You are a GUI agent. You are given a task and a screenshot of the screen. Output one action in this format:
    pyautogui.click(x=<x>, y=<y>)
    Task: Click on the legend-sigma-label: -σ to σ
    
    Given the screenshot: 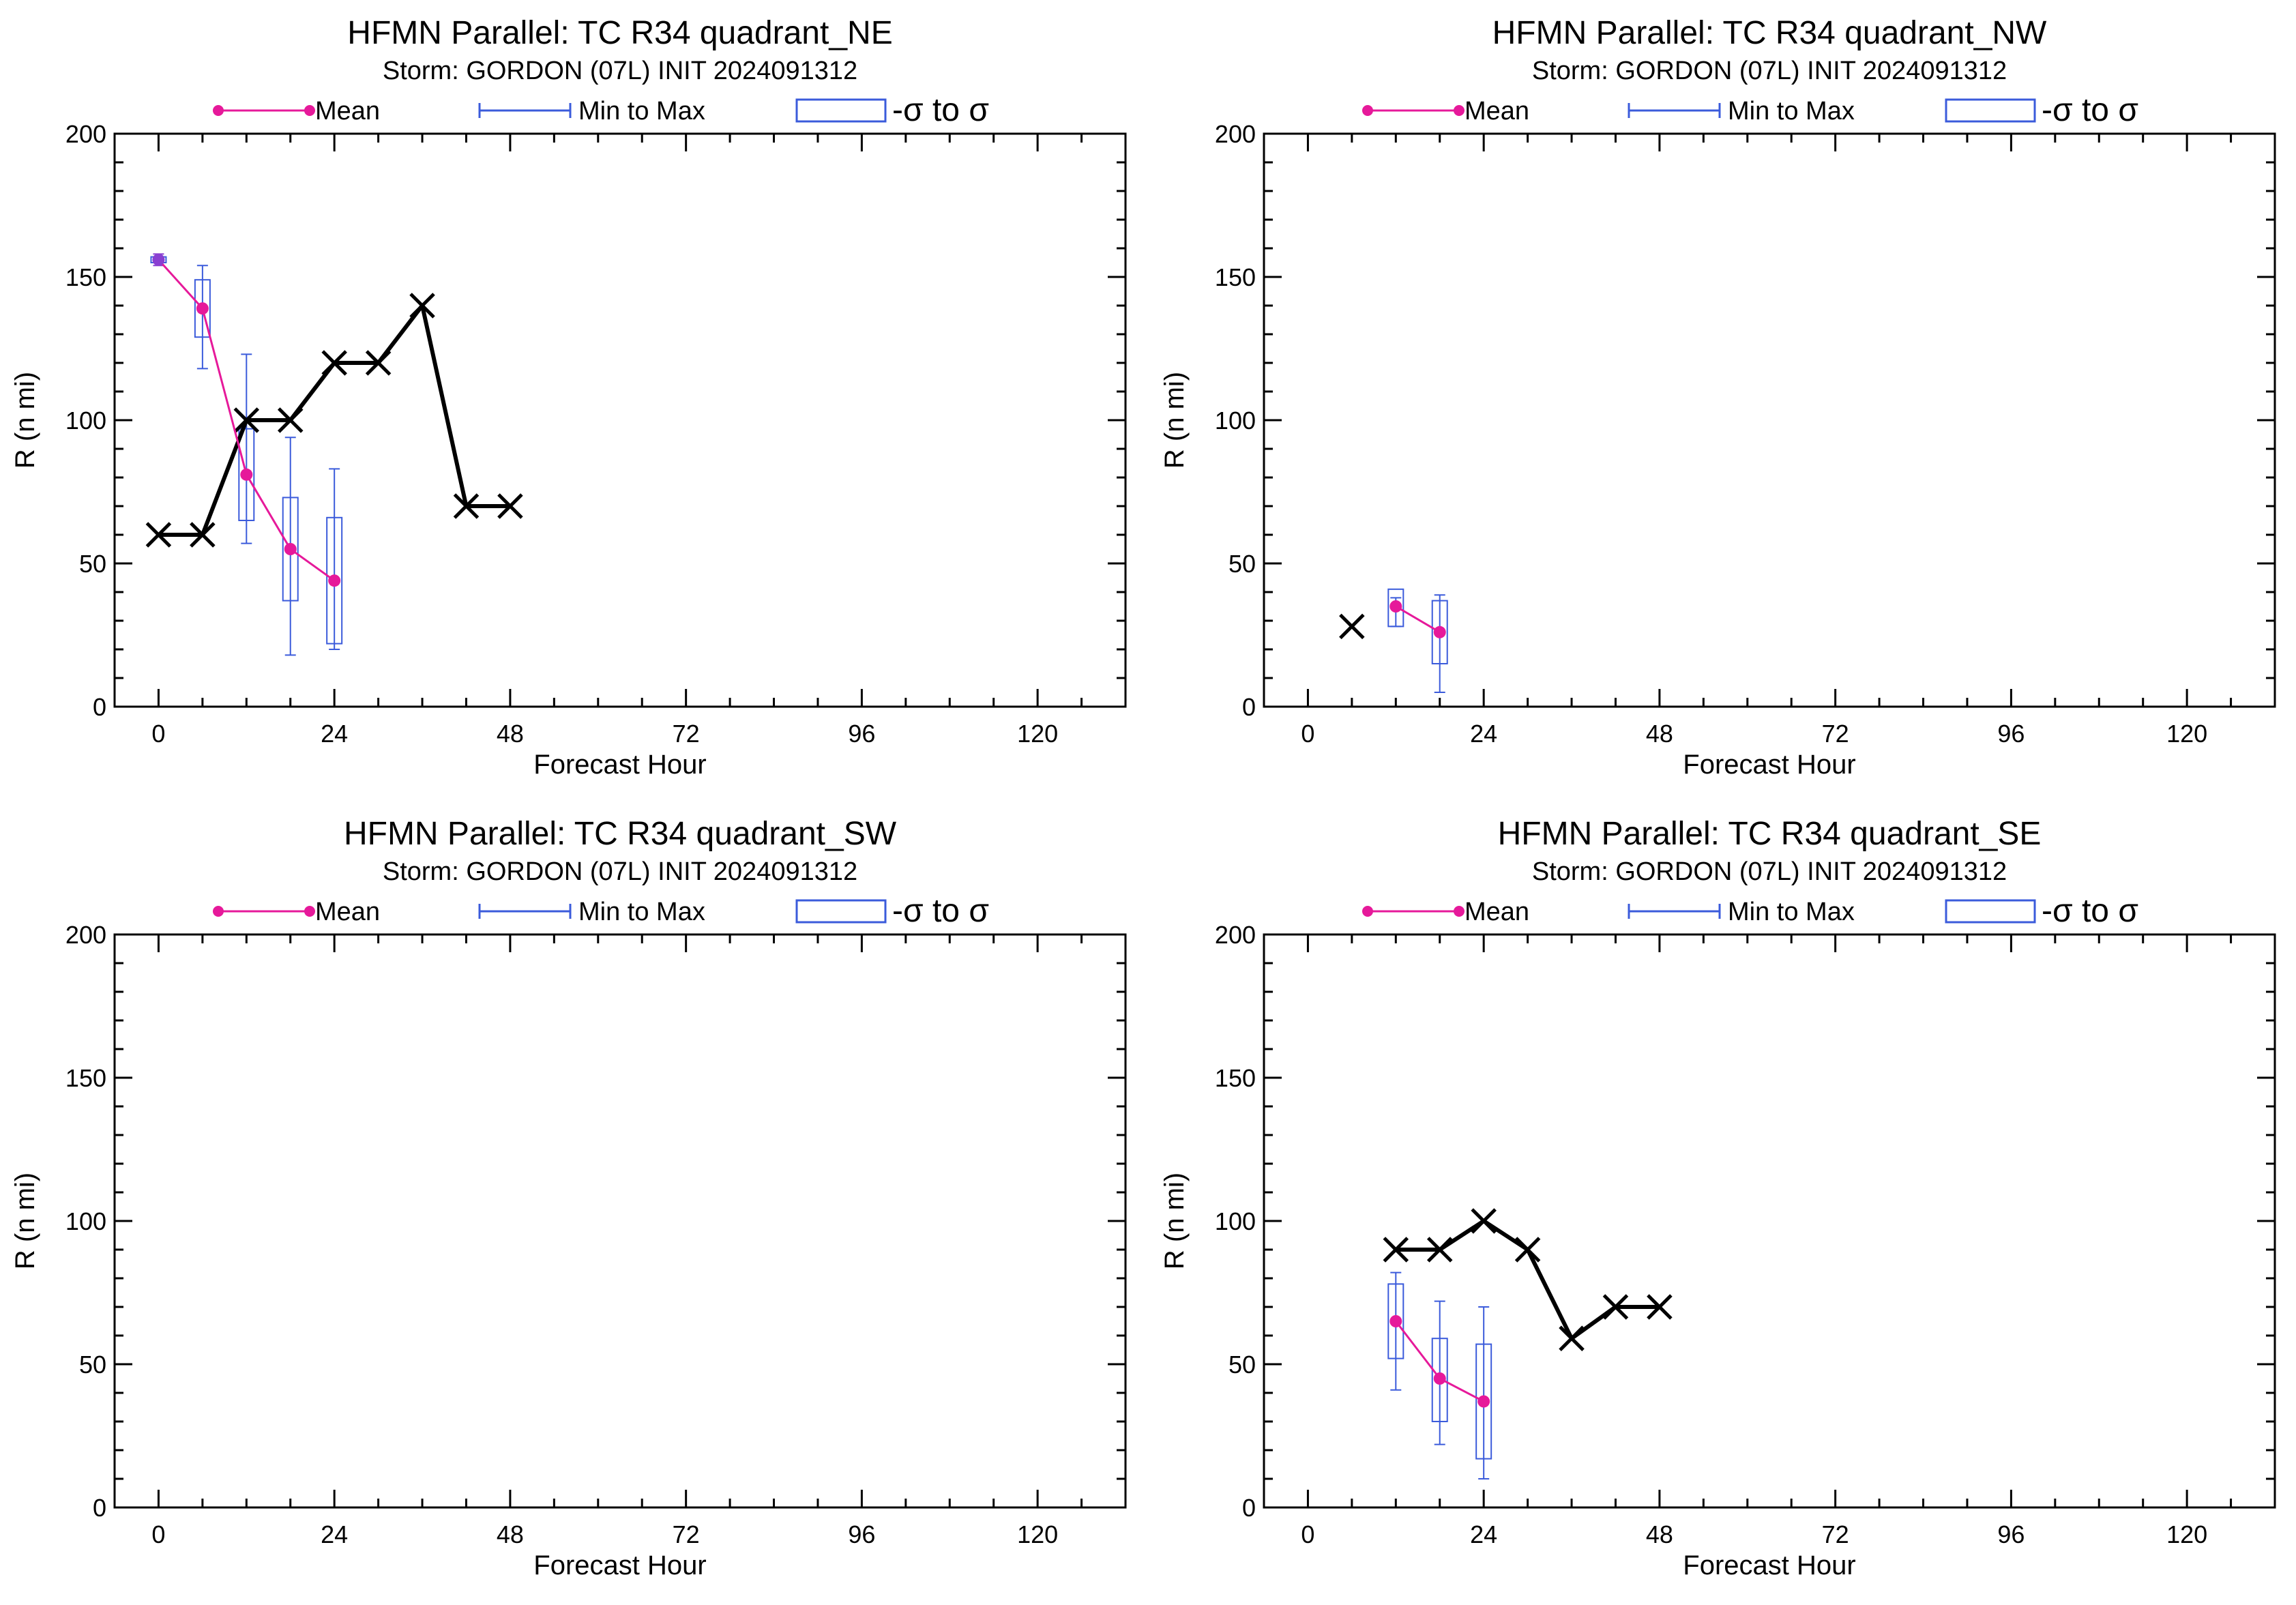 What is the action you would take?
    pyautogui.click(x=940, y=911)
    